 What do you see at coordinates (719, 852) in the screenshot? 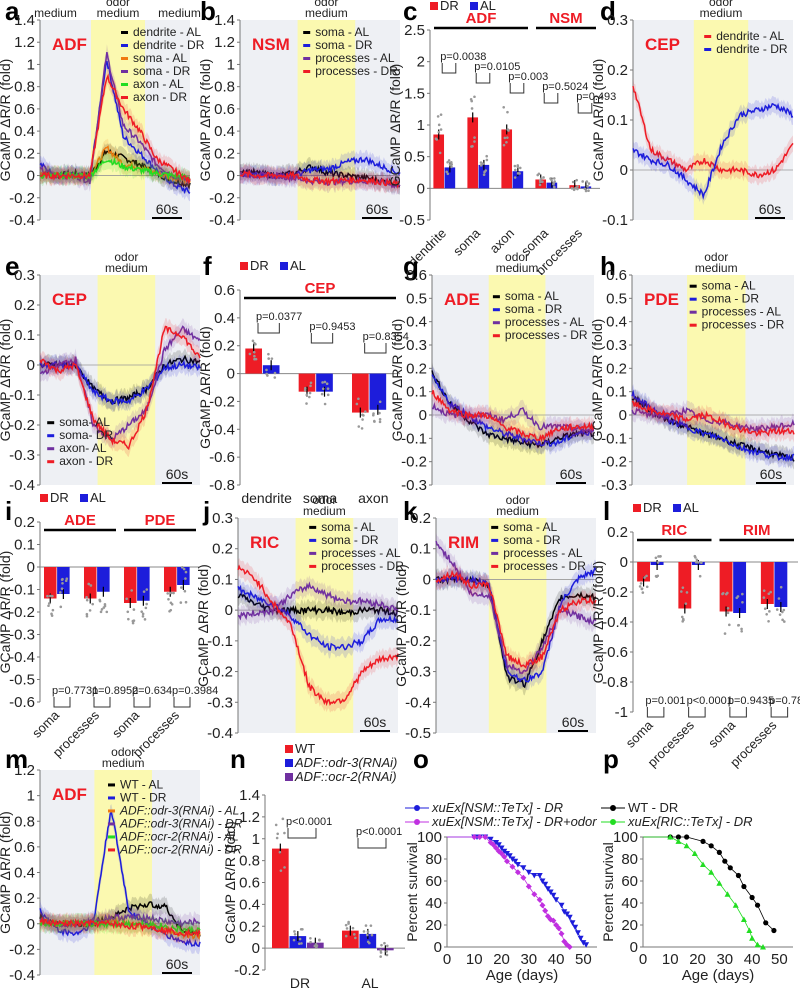
I see `marker-circle` at bounding box center [719, 852].